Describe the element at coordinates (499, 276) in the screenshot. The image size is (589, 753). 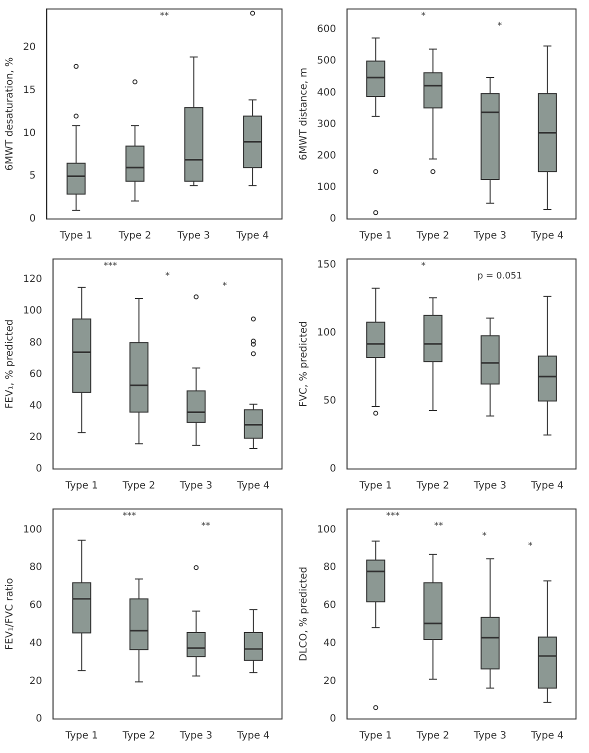
I see `annotation: p = 0.051` at that location.